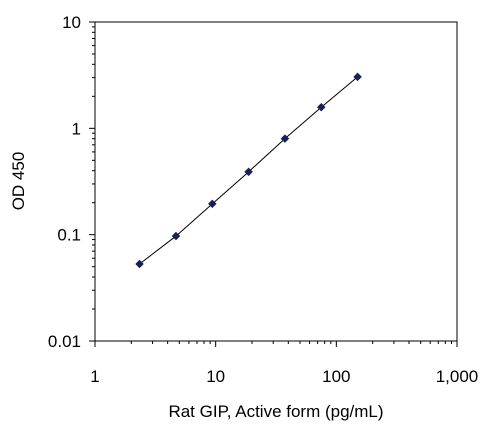  I want to click on y-tick-label: 1, so click(76, 128).